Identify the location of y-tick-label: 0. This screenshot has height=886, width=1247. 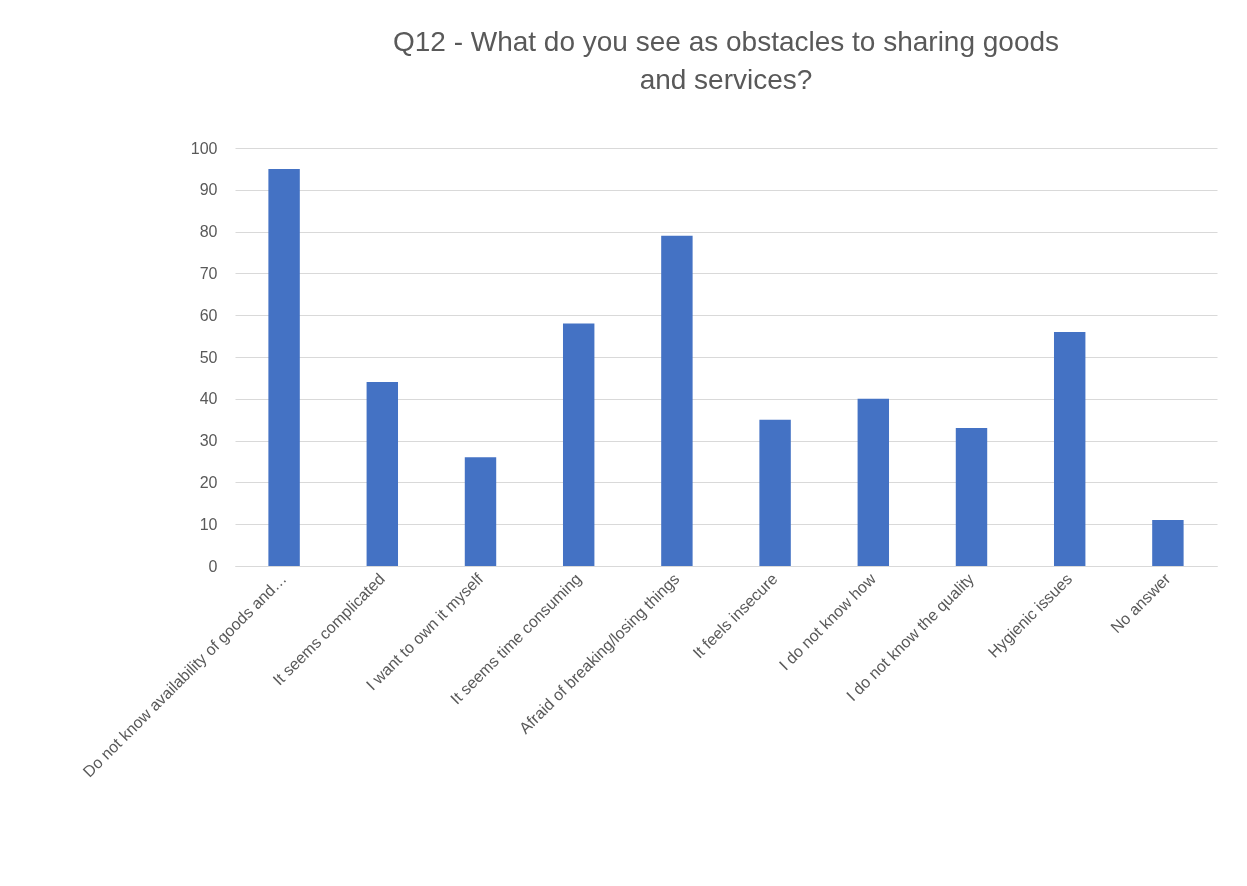
(213, 566).